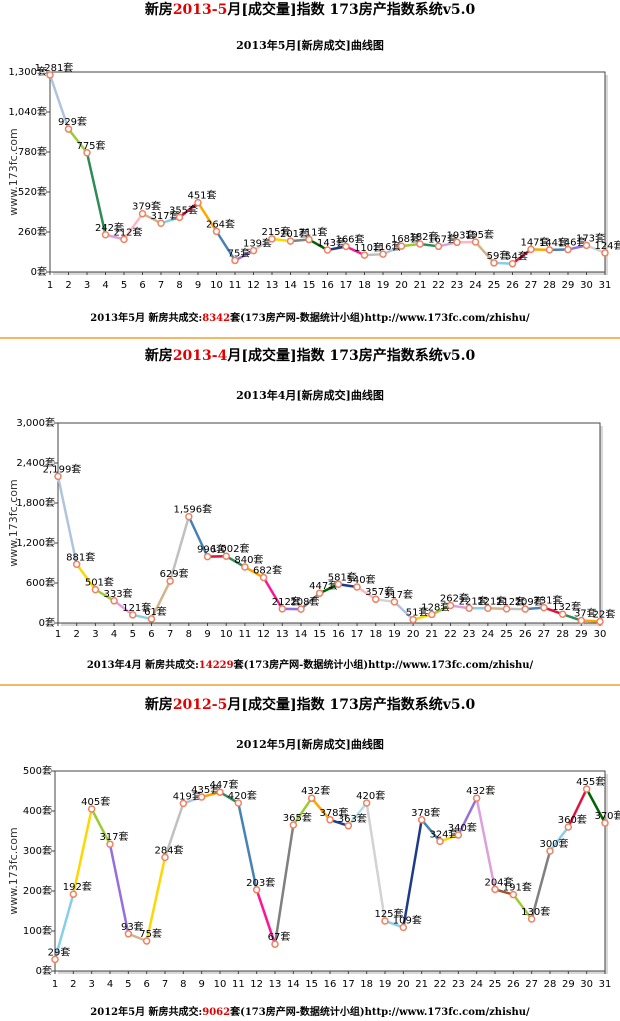 The height and width of the screenshot is (1021, 620). What do you see at coordinates (420, 285) in the screenshot?
I see `x-tick-label: 21` at bounding box center [420, 285].